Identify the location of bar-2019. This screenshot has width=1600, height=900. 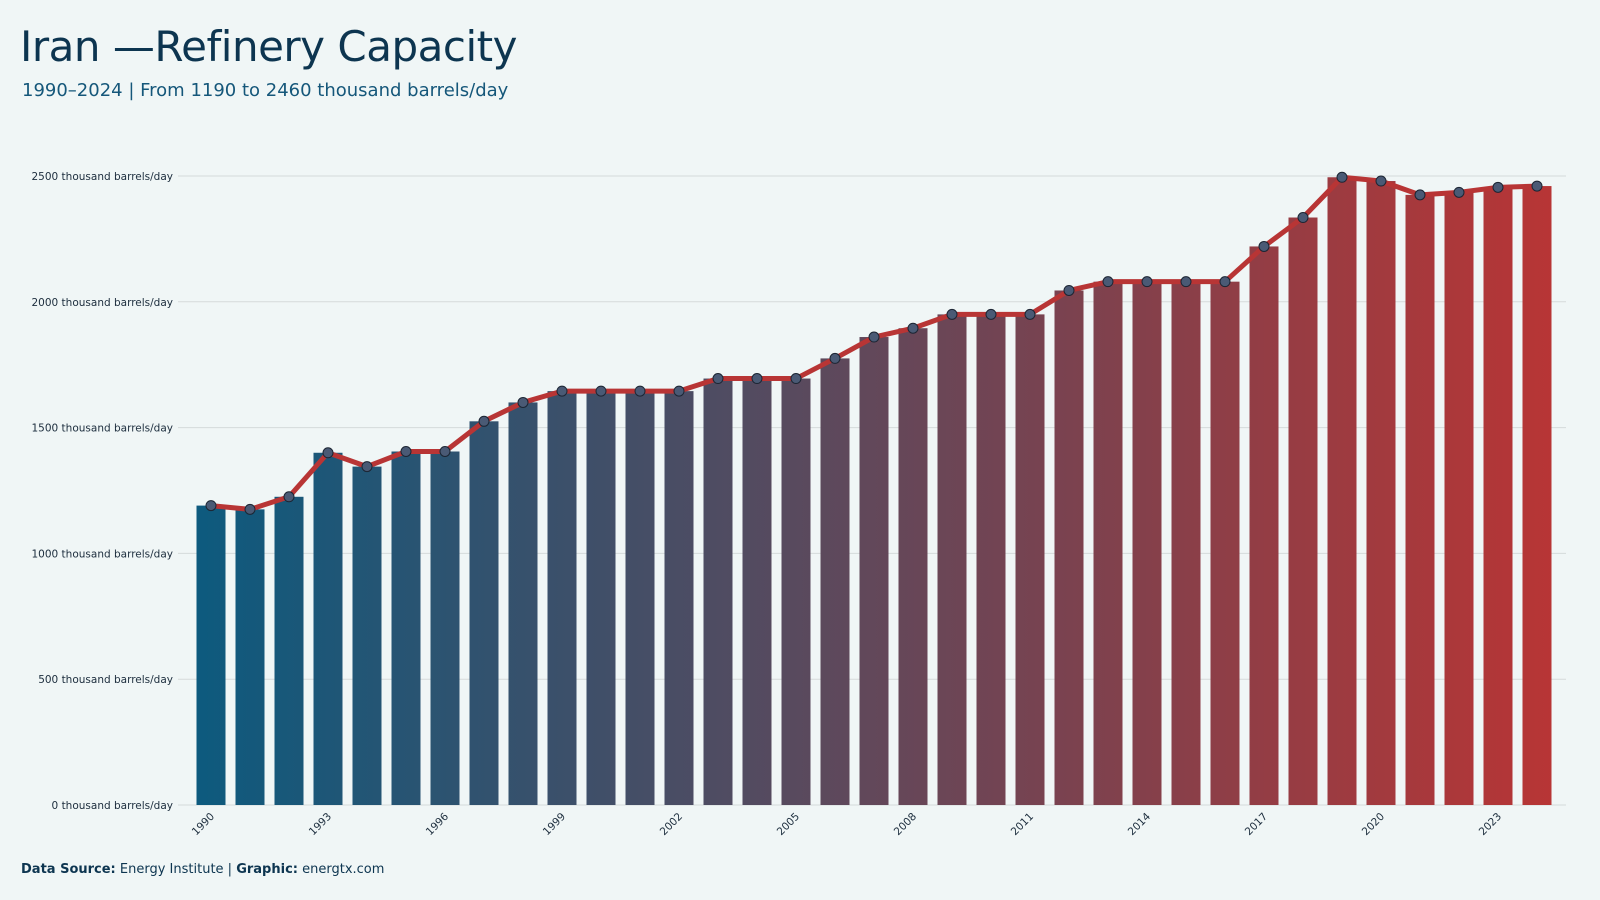
(1342, 491).